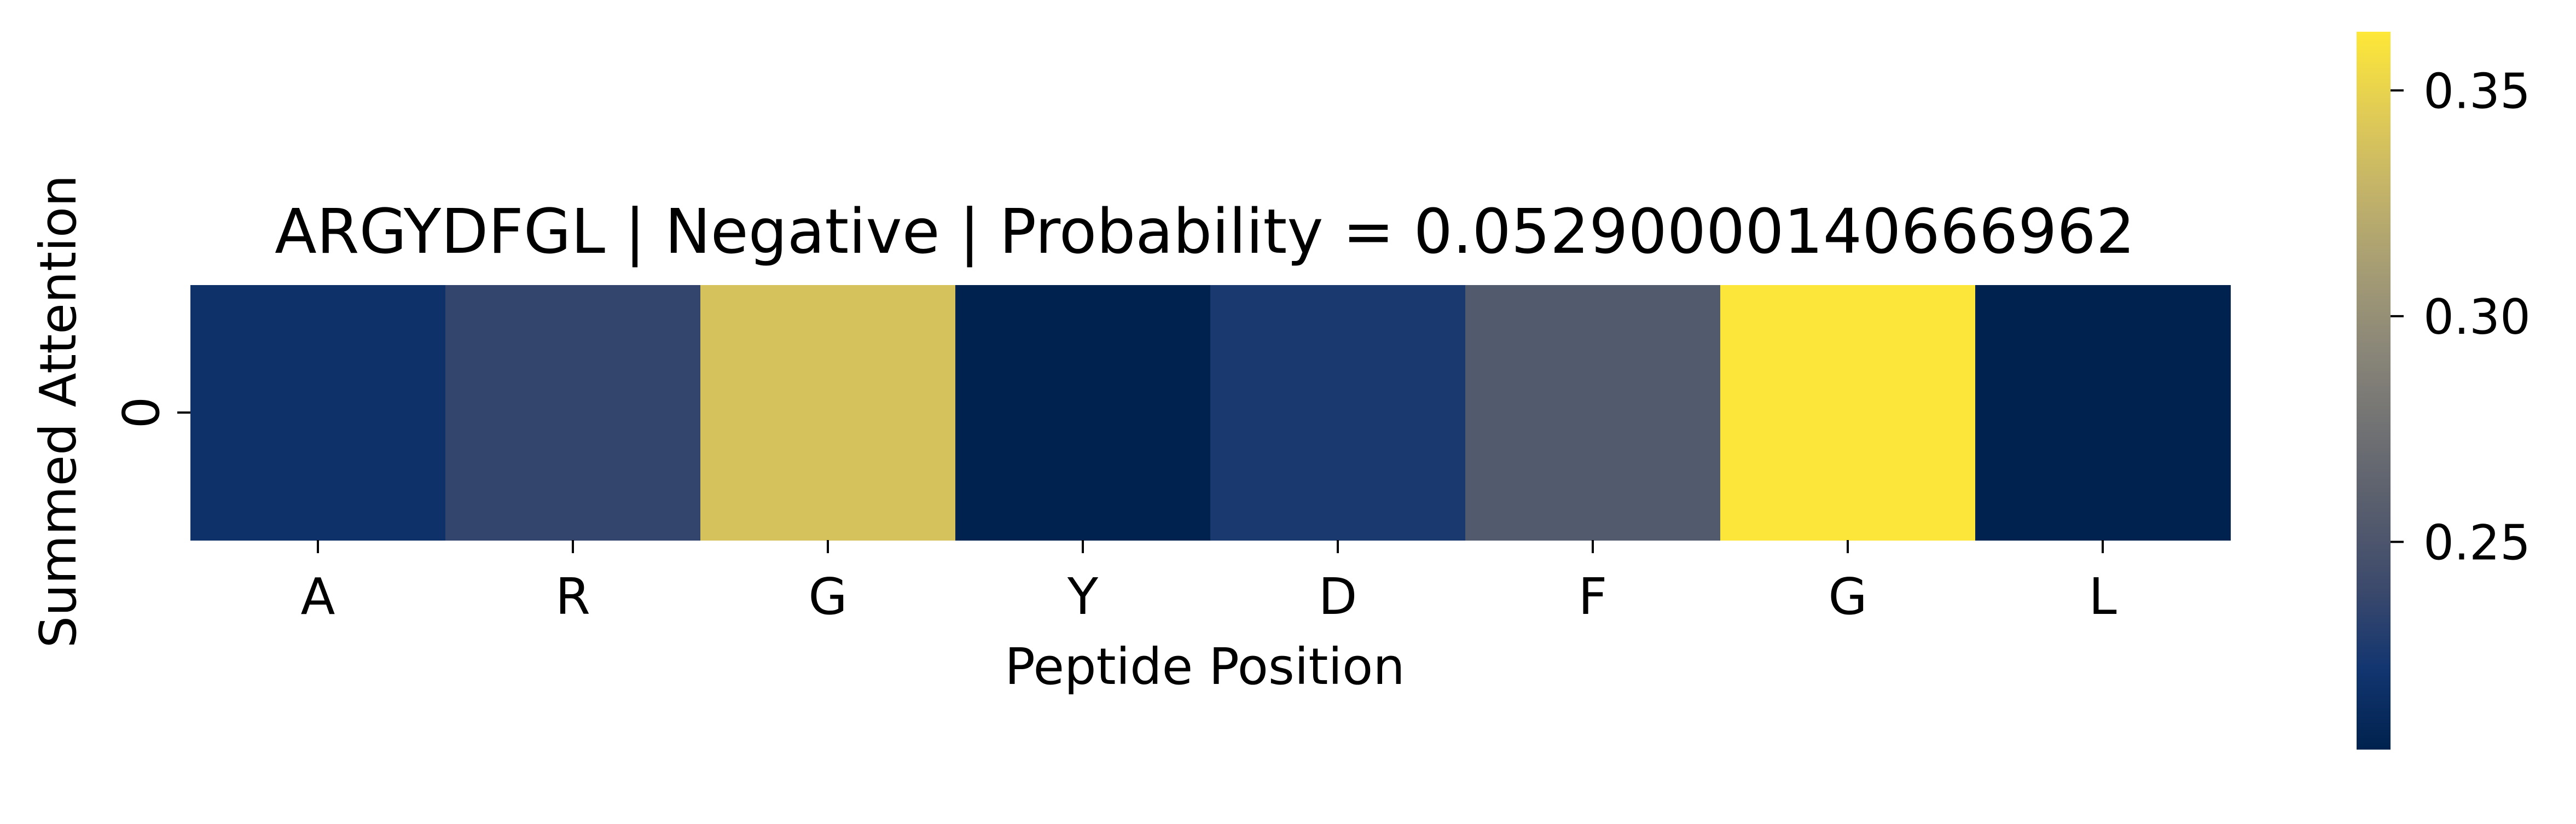  I want to click on x-tick-label: Y, so click(1083, 596).